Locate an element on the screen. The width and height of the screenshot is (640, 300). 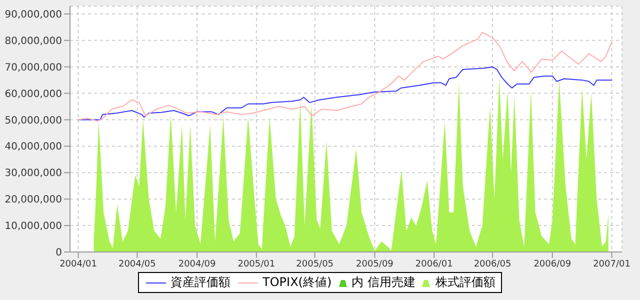
y-tick-label: 40,000,000 is located at coordinates (33, 147).